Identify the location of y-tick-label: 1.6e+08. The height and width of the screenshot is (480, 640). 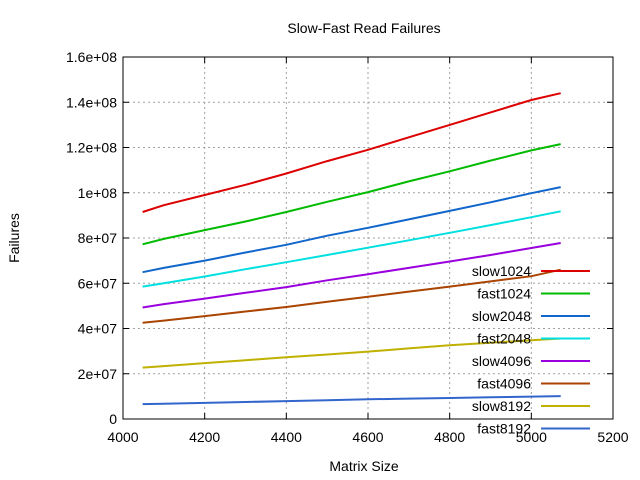
(91, 57).